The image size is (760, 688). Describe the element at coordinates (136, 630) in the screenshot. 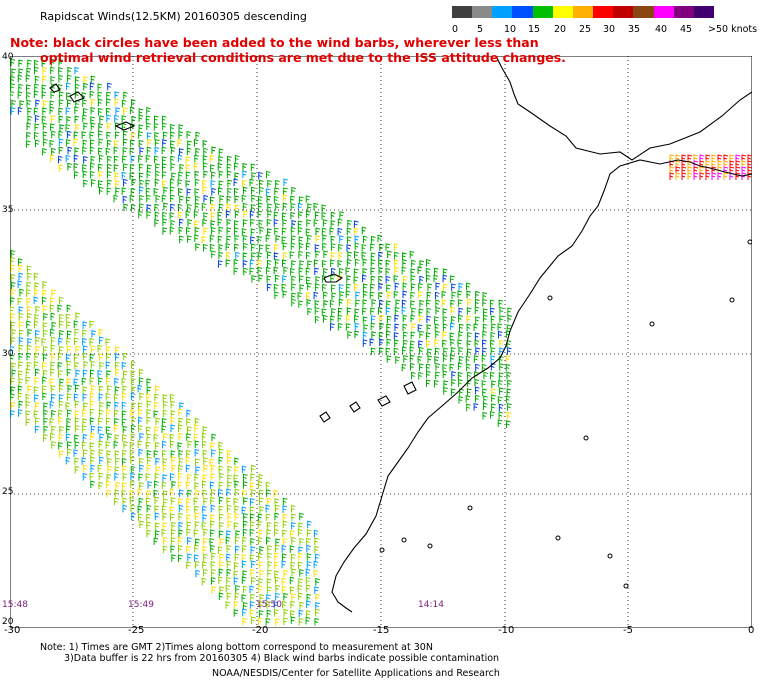

I see `lon-label-m25: -25` at that location.